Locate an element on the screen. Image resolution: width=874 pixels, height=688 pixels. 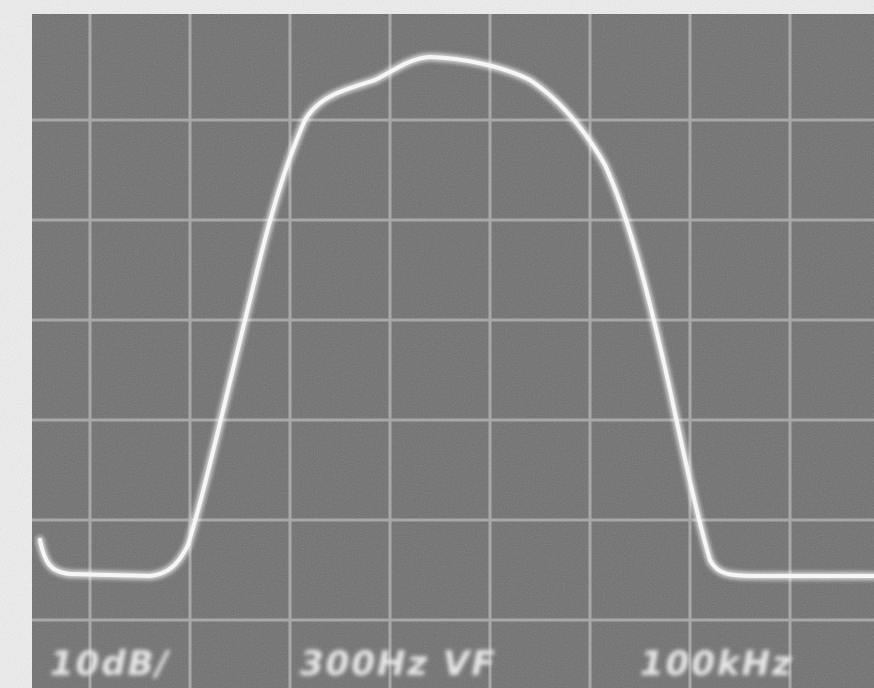
readout: 10dB/ 300Hz VF 100kHz is located at coordinates (422, 664).